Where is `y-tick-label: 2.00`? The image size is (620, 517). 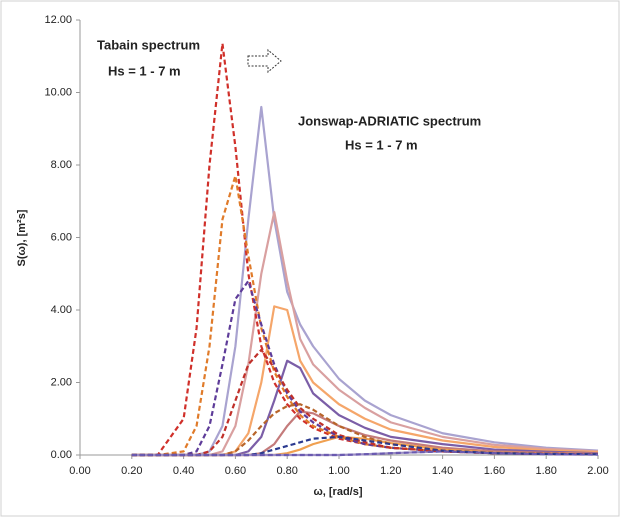
y-tick-label: 2.00 is located at coordinates (61, 382).